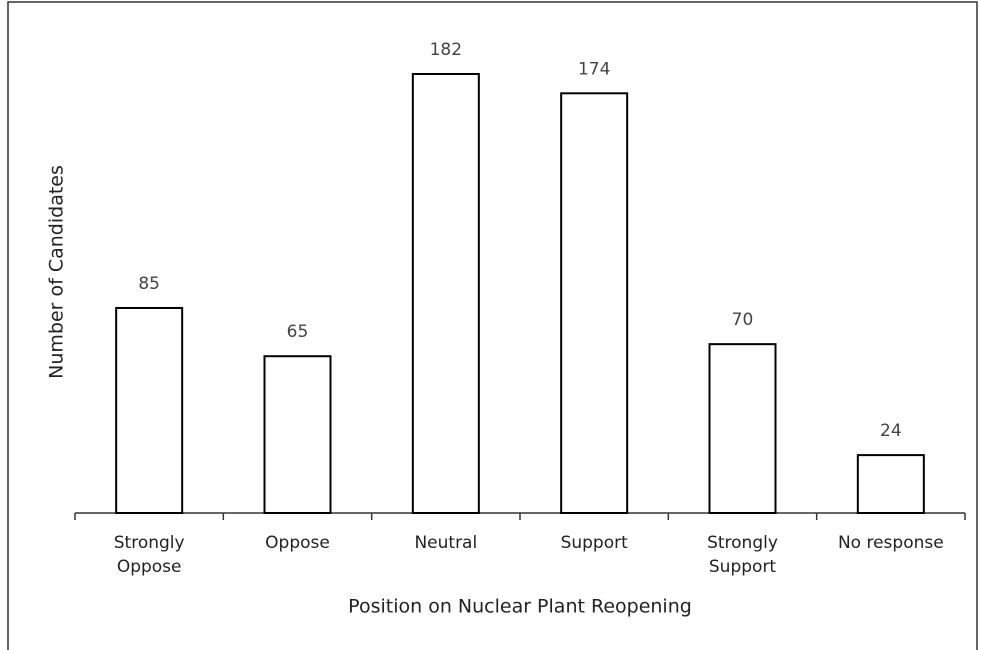  Describe the element at coordinates (891, 543) in the screenshot. I see `x-tick-label: No response` at that location.